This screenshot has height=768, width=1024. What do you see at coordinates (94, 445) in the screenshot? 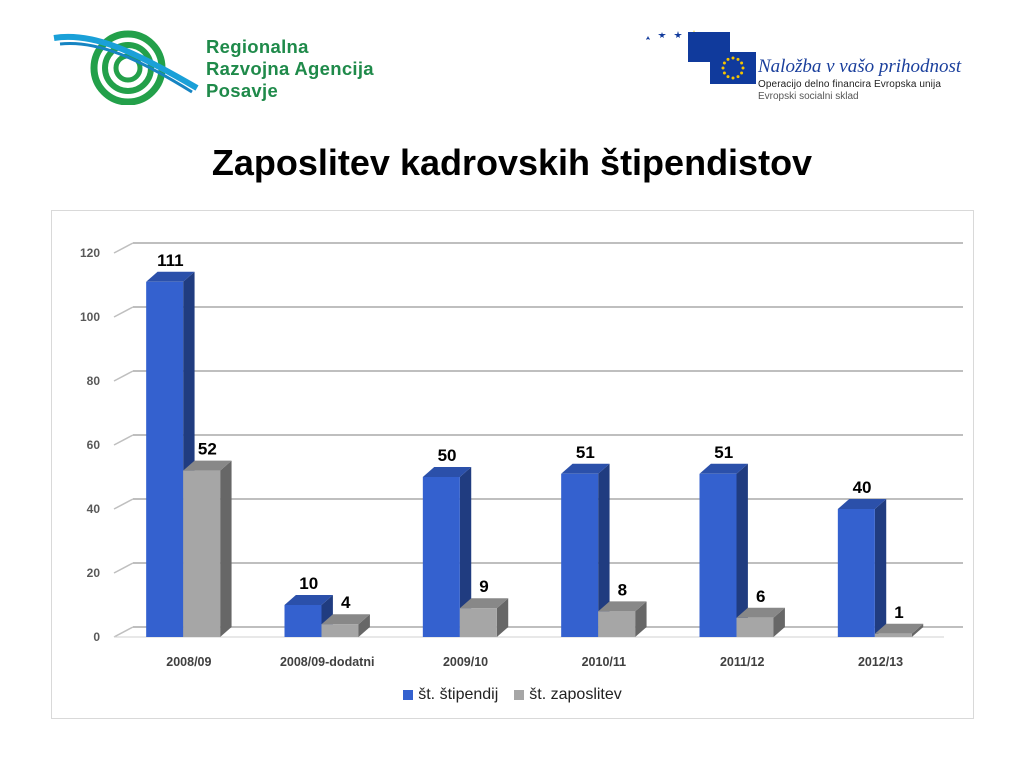
I see `y-tick-label: 60` at bounding box center [94, 445].